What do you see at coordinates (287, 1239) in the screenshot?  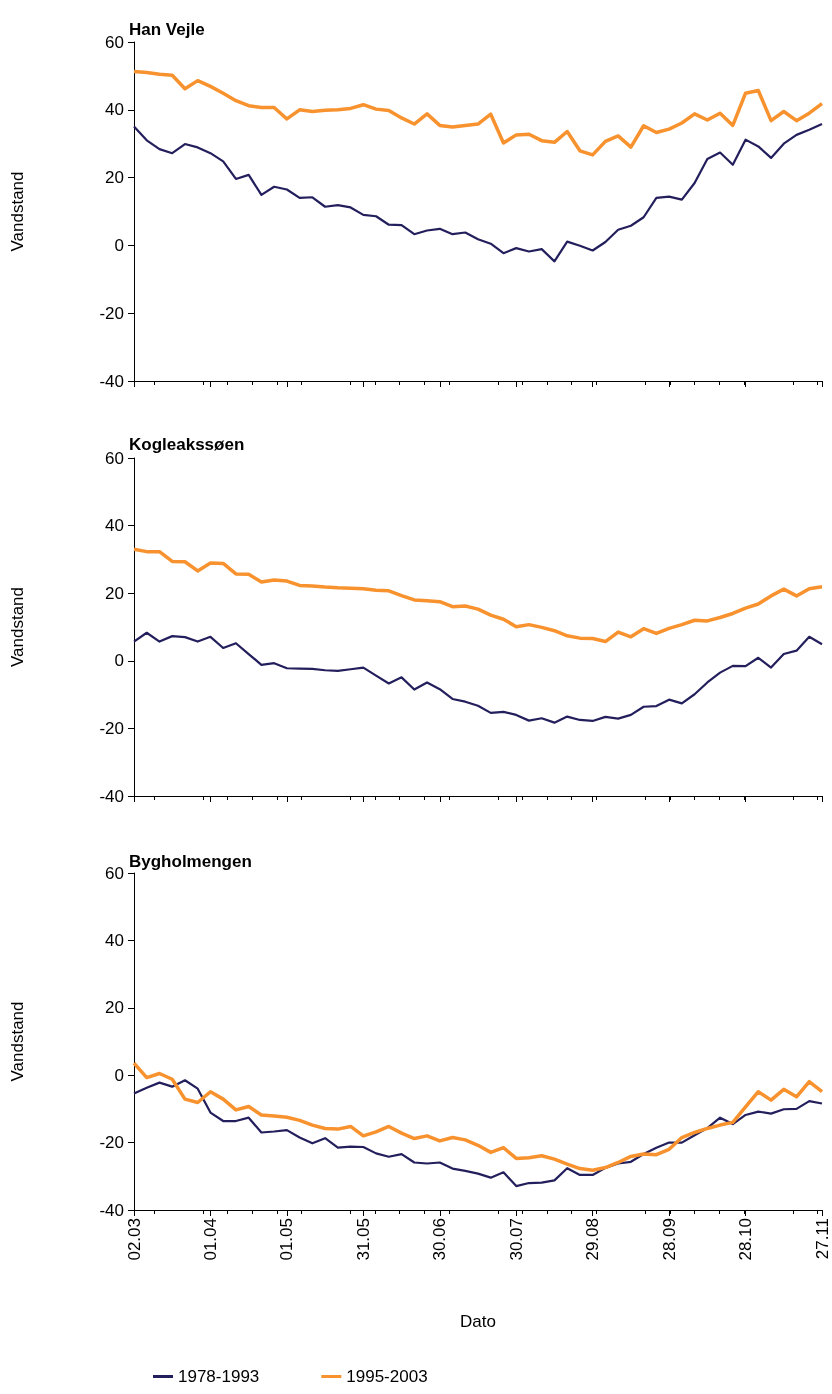 I see `x-tick-label: 01.05` at bounding box center [287, 1239].